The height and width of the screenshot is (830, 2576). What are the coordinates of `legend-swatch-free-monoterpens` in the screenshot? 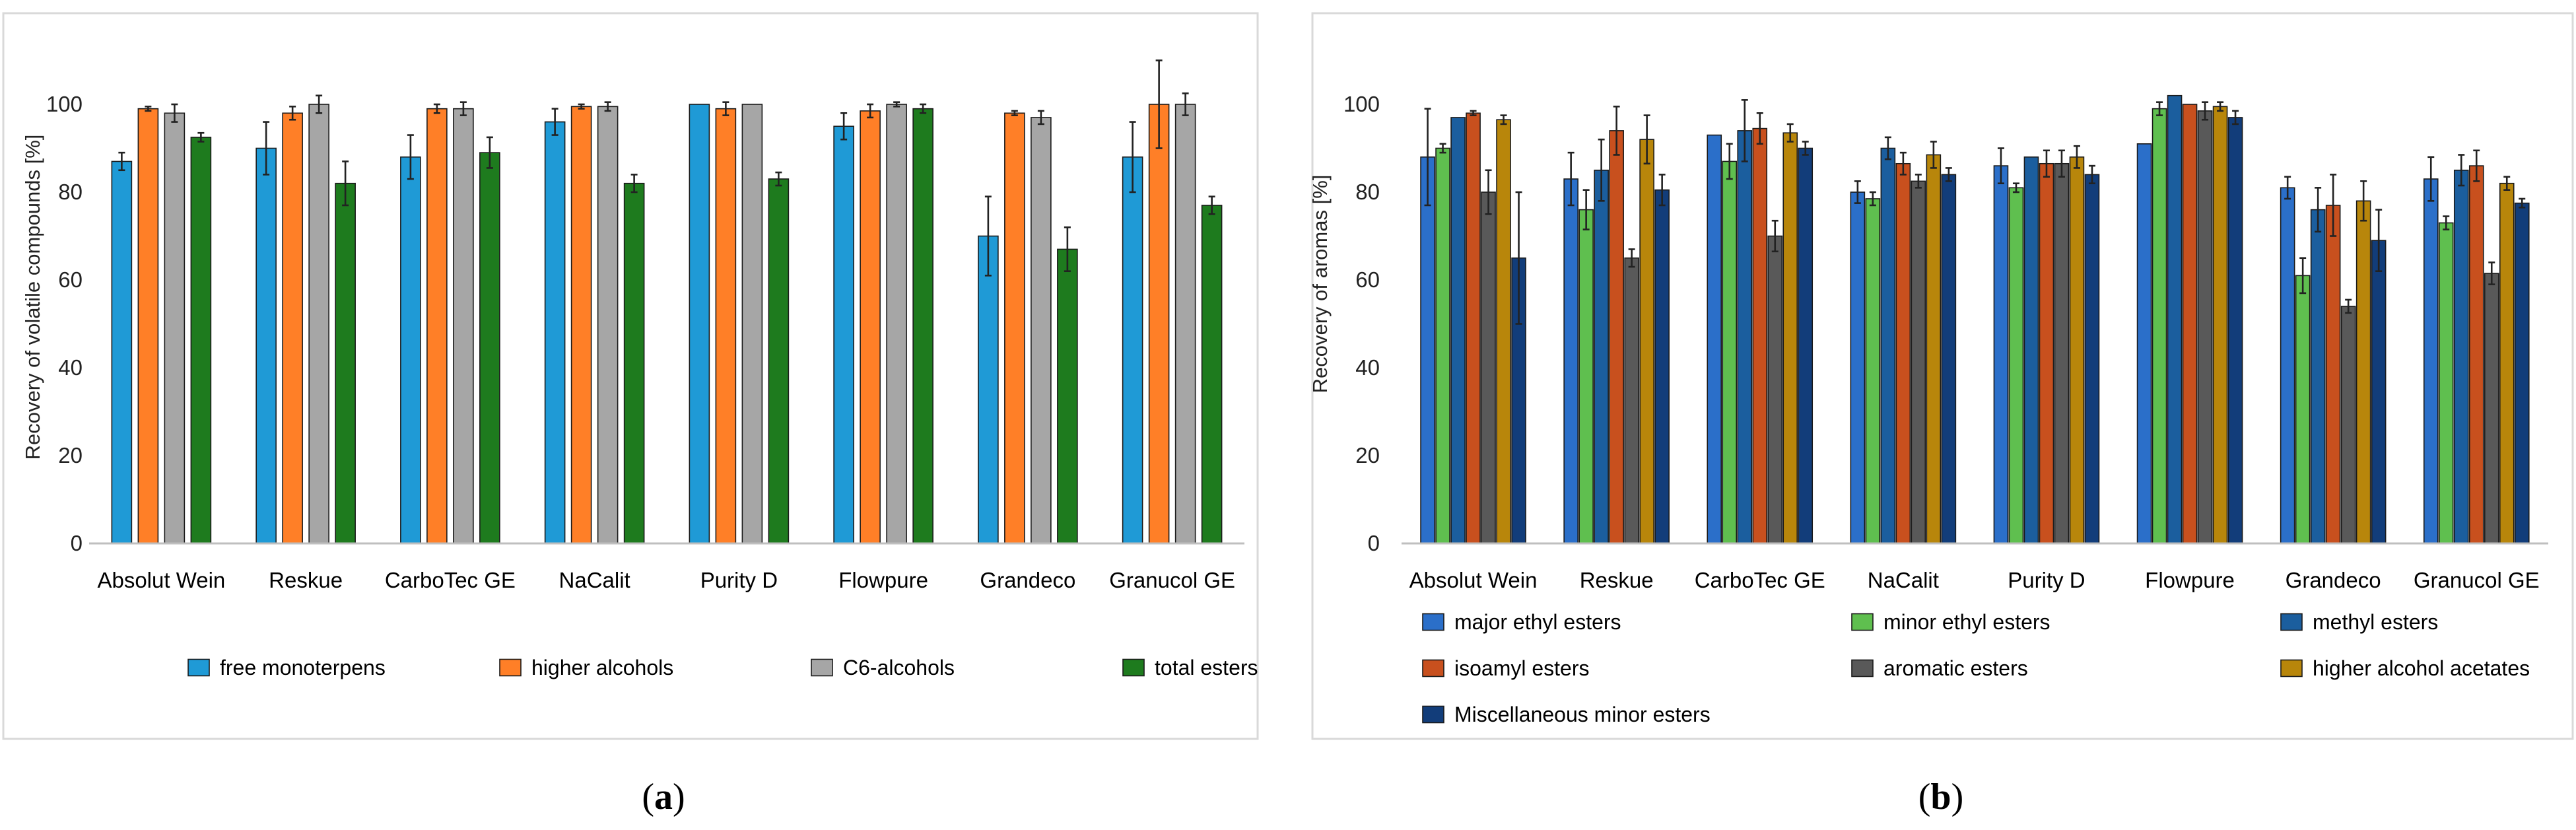 It's located at (199, 667).